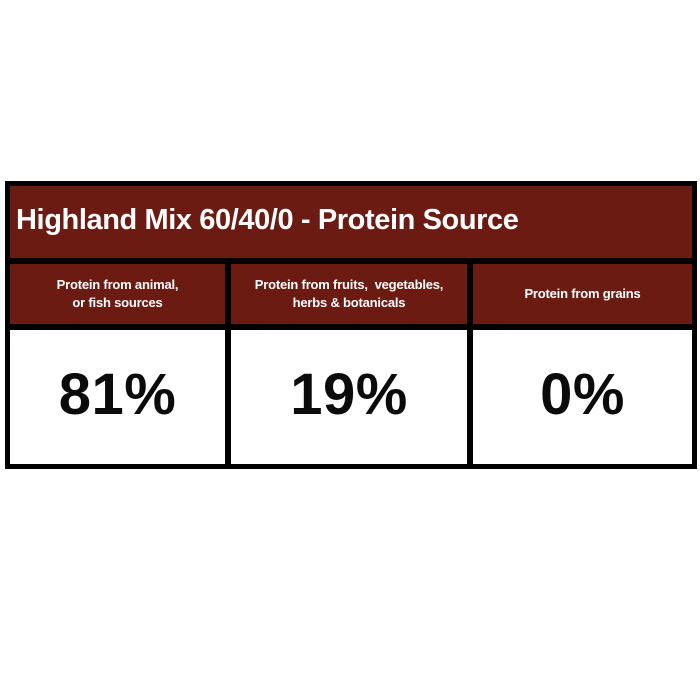  What do you see at coordinates (582, 397) in the screenshot?
I see `value-grains: 0%` at bounding box center [582, 397].